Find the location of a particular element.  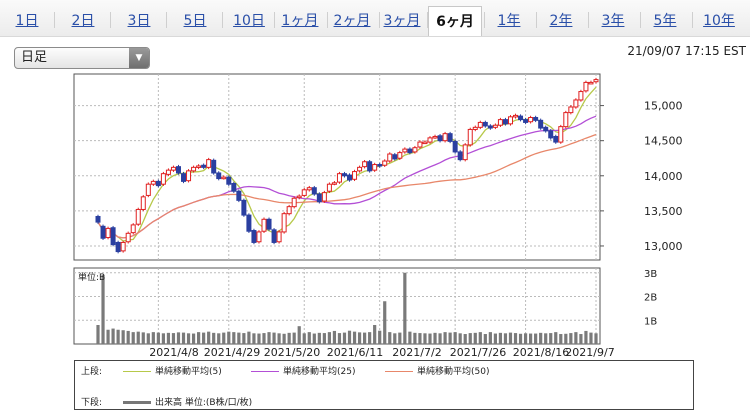

chevron-down-icon: ▼ is located at coordinates (139, 58).